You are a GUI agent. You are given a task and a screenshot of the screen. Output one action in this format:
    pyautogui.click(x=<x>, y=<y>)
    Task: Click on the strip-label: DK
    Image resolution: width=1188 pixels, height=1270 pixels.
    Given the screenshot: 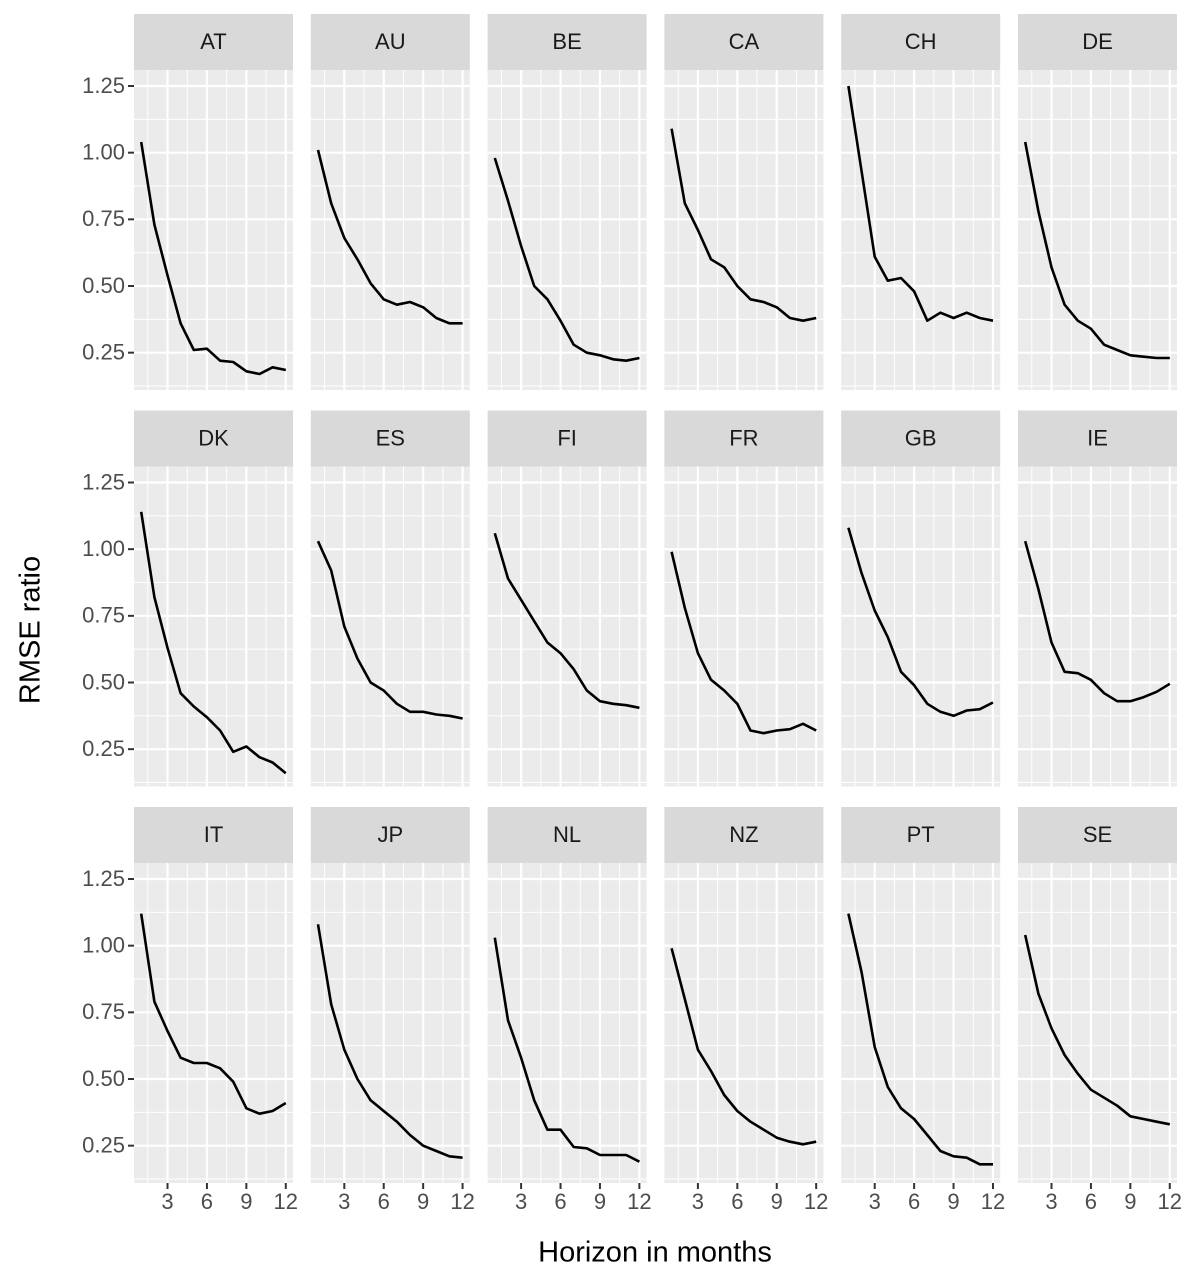 What is the action you would take?
    pyautogui.click(x=213, y=437)
    